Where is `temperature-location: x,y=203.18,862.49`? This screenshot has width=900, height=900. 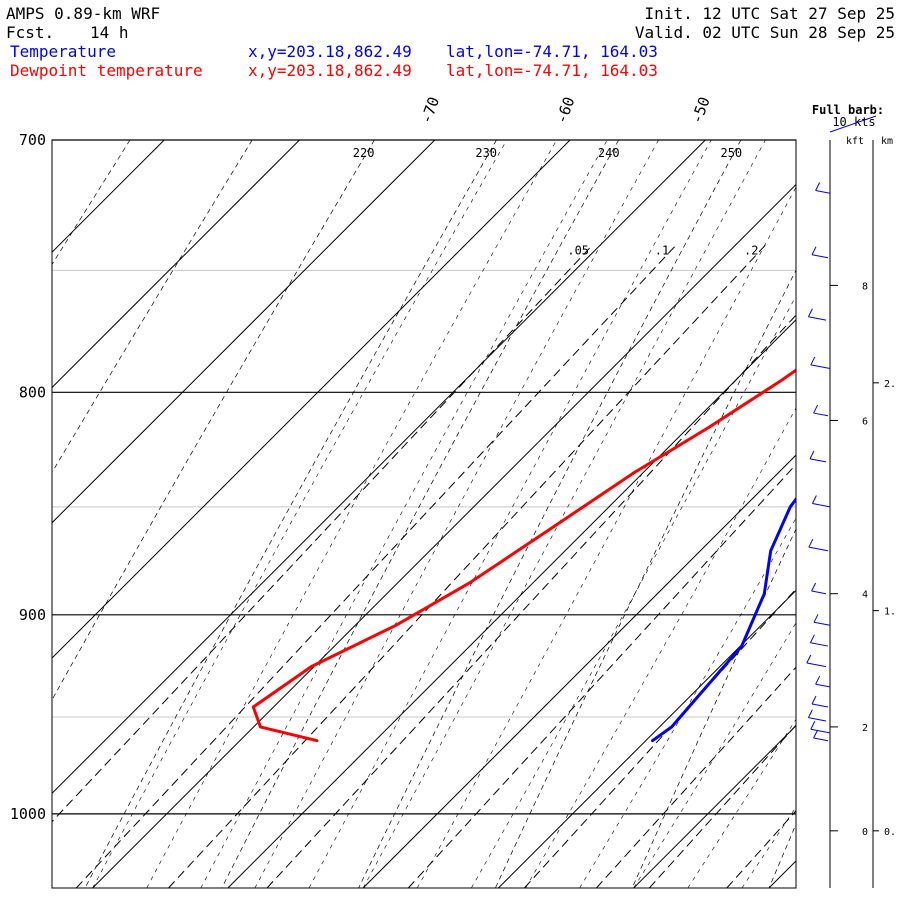
temperature-location: x,y=203.18,862.49 is located at coordinates (330, 51).